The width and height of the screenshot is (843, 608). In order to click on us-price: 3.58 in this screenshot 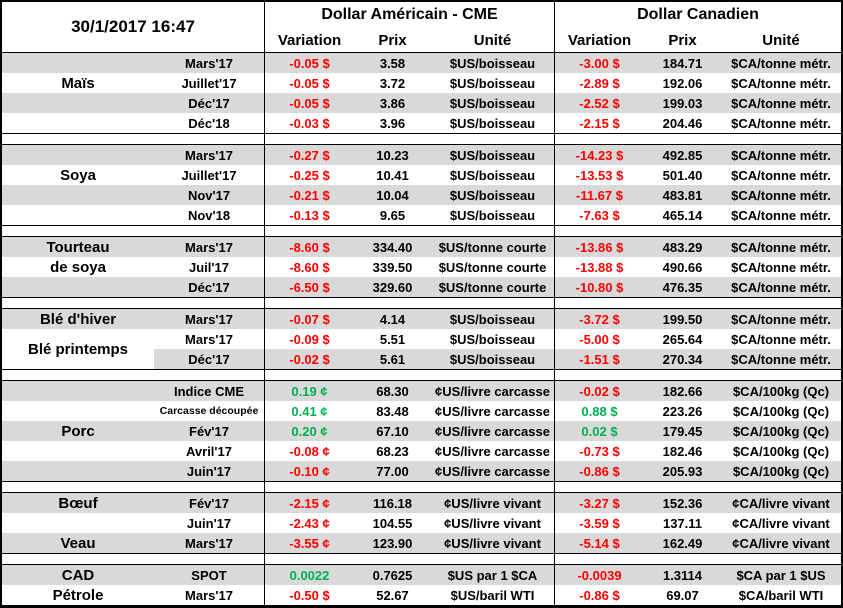, I will do `click(392, 63)`.